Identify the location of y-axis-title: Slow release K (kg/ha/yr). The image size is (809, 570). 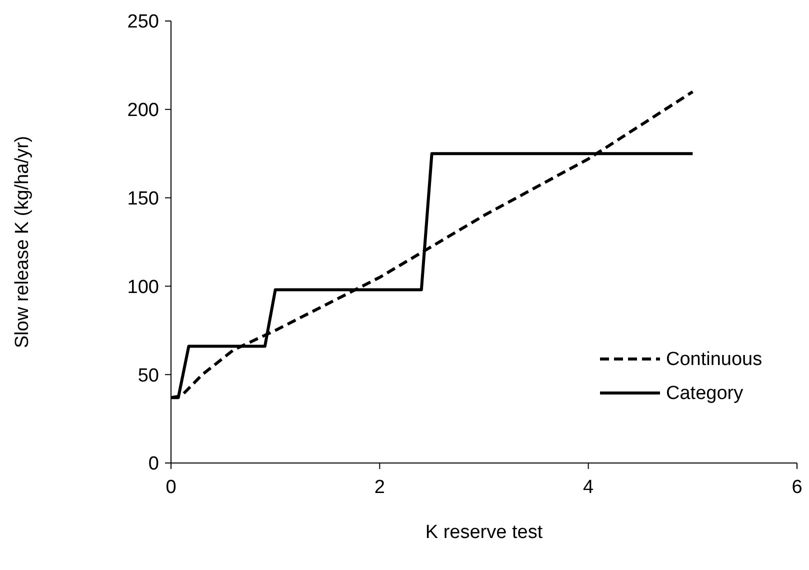
(22, 242).